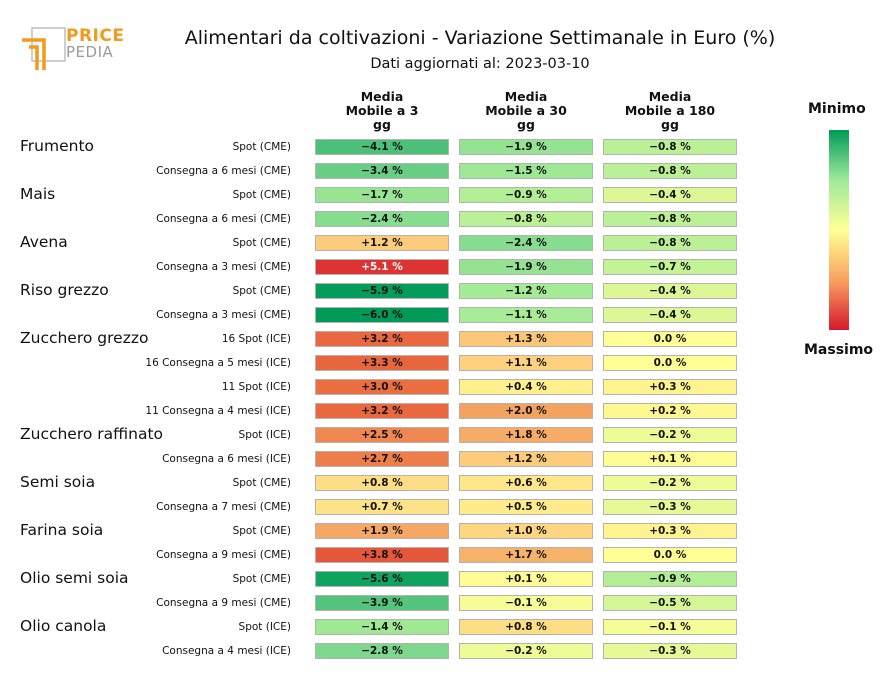  Describe the element at coordinates (382, 603) in the screenshot. I see `heatmap-cell: −3.9 %` at that location.